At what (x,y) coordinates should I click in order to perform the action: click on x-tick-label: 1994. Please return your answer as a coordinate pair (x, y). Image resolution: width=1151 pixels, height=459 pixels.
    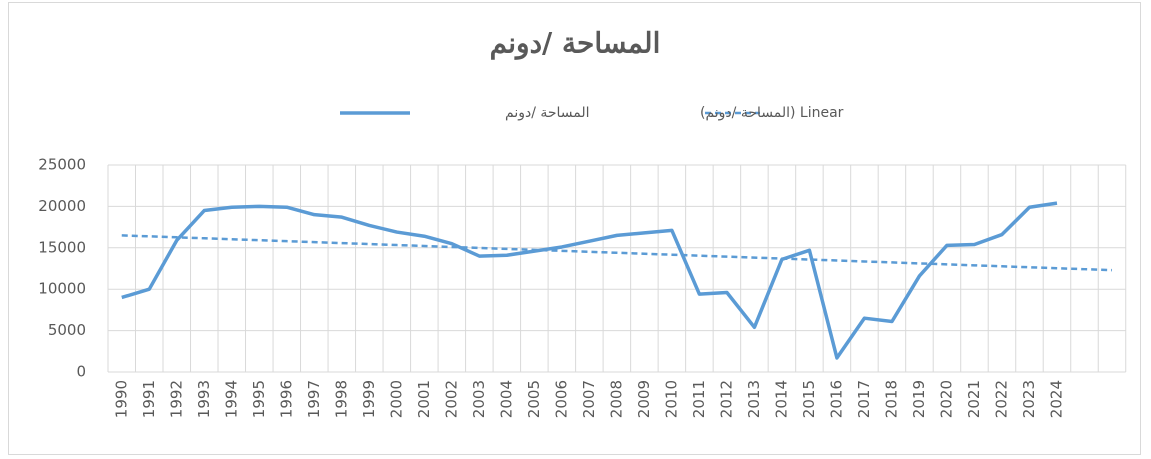
    Looking at the image, I should click on (231, 399).